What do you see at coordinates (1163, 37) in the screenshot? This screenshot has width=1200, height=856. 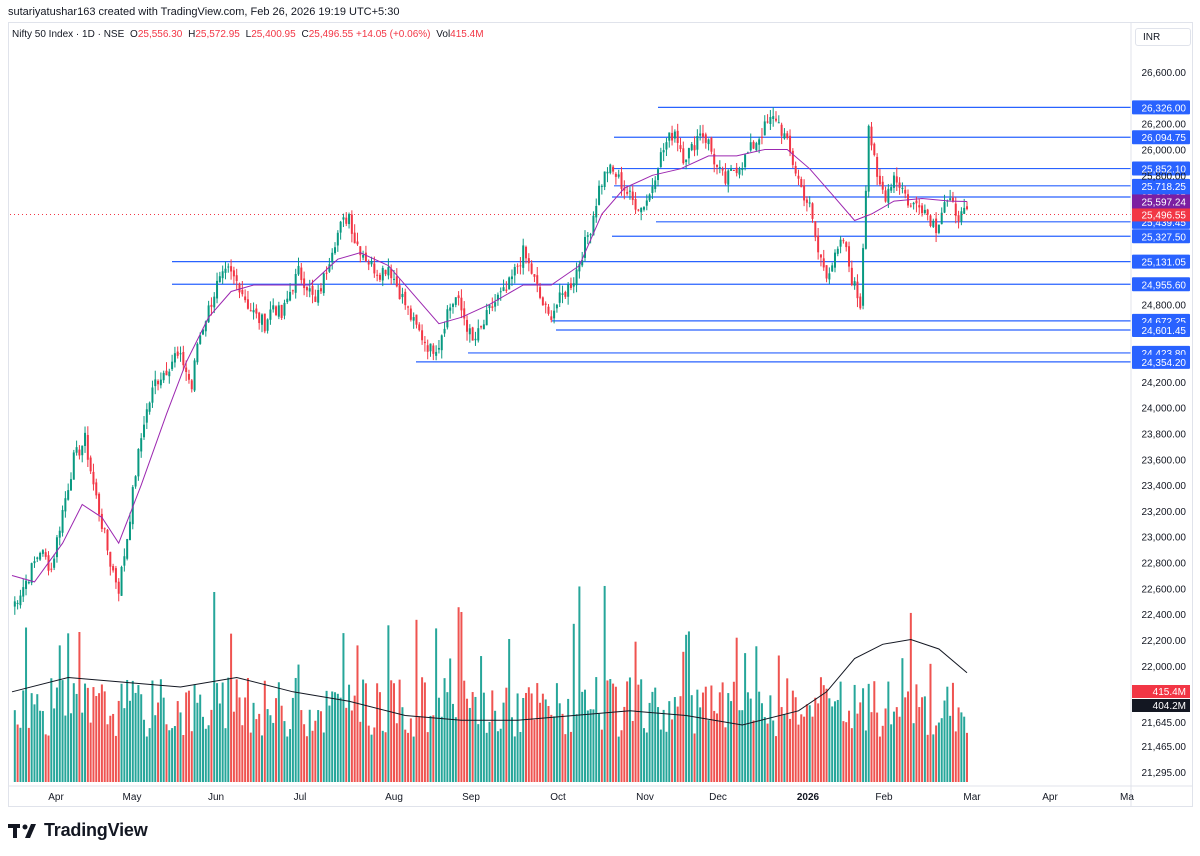 I see `currency-selector: INR` at bounding box center [1163, 37].